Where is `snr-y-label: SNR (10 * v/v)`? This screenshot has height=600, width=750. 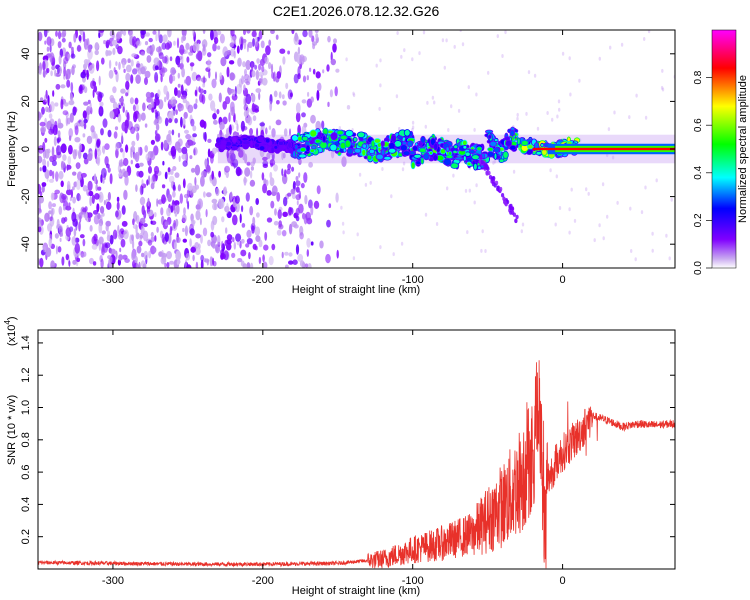 snr-y-label: SNR (10 * v/v) is located at coordinates (12, 430).